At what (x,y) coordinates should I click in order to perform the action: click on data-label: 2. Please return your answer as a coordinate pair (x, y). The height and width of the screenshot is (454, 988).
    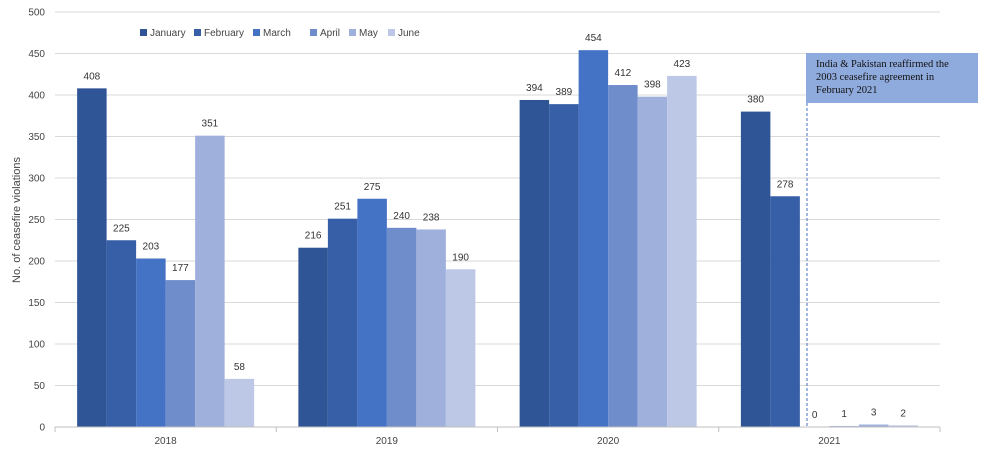
    Looking at the image, I should click on (903, 413).